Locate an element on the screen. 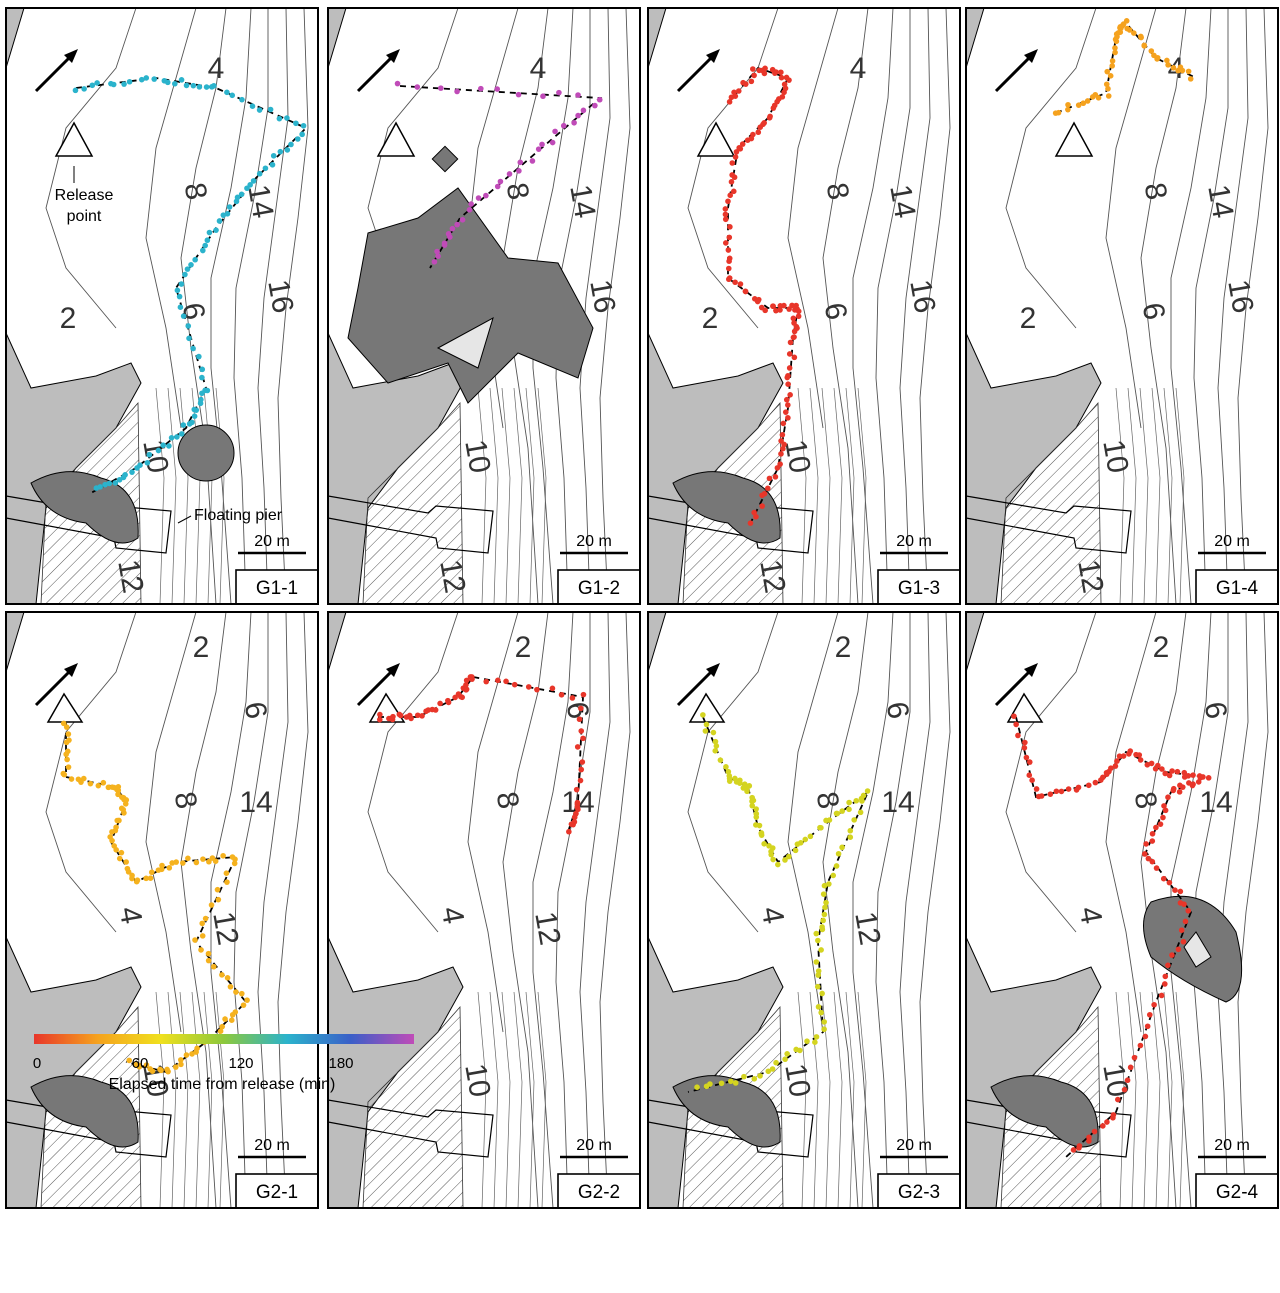  plume-area is located at coordinates (206, 453).